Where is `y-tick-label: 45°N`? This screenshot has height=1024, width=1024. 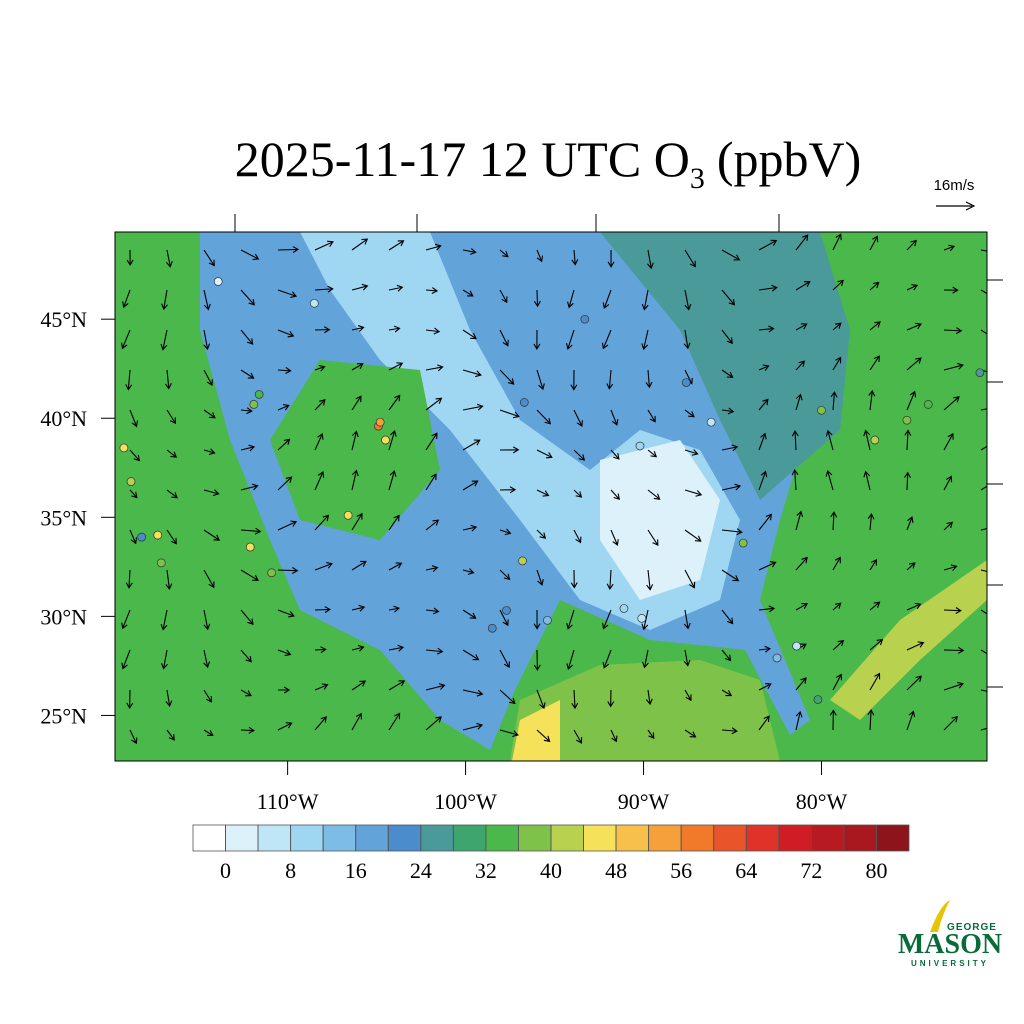
y-tick-label: 45°N is located at coordinates (63, 319).